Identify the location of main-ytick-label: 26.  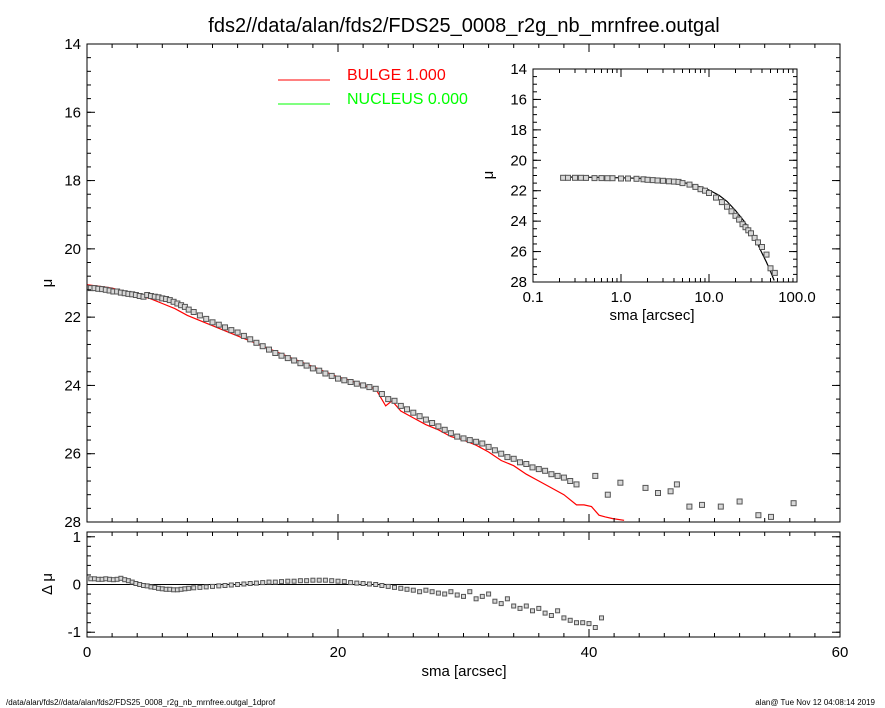
(72, 454).